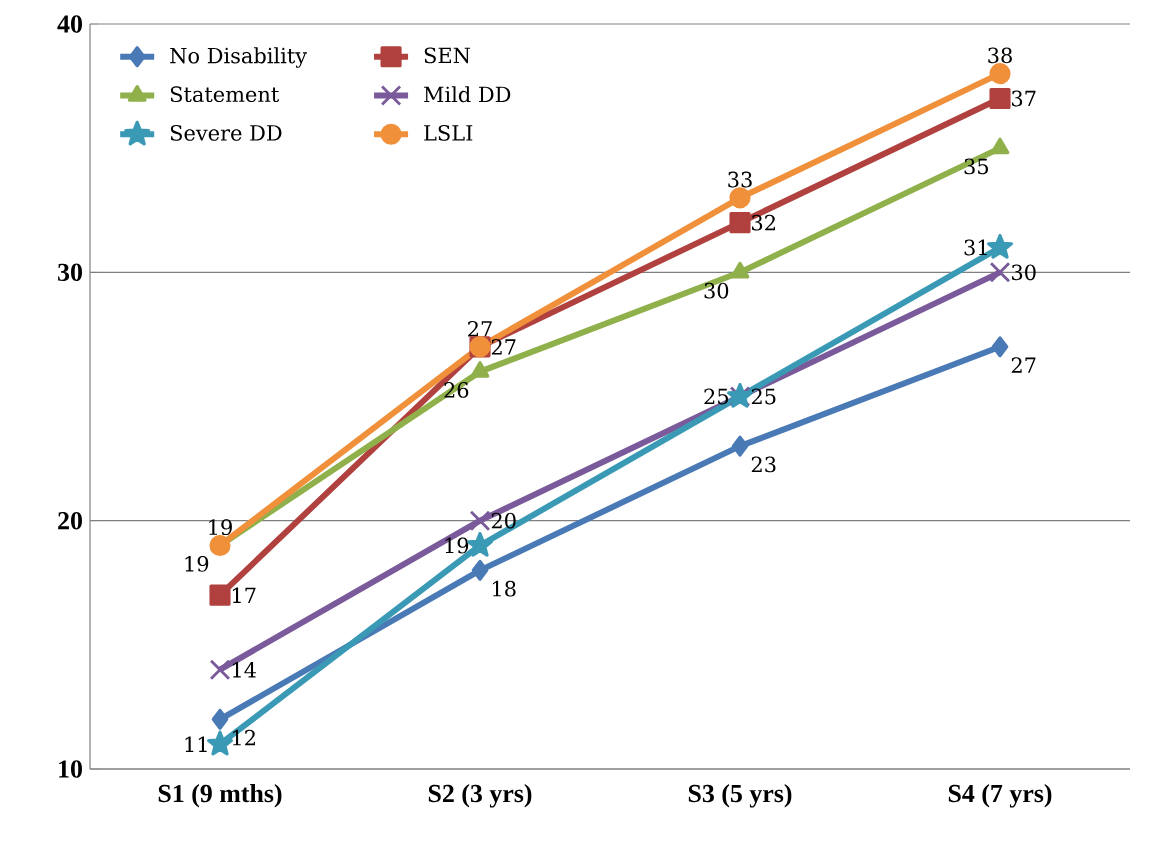  I want to click on data-label: 23, so click(763, 464).